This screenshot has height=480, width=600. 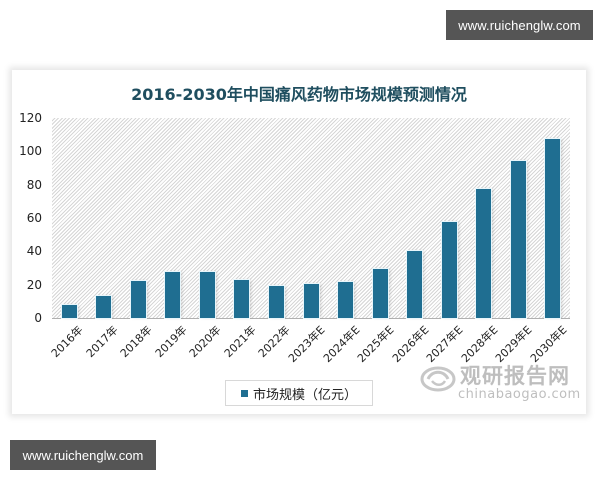 I want to click on y-tick-label: 100, so click(x=30, y=151).